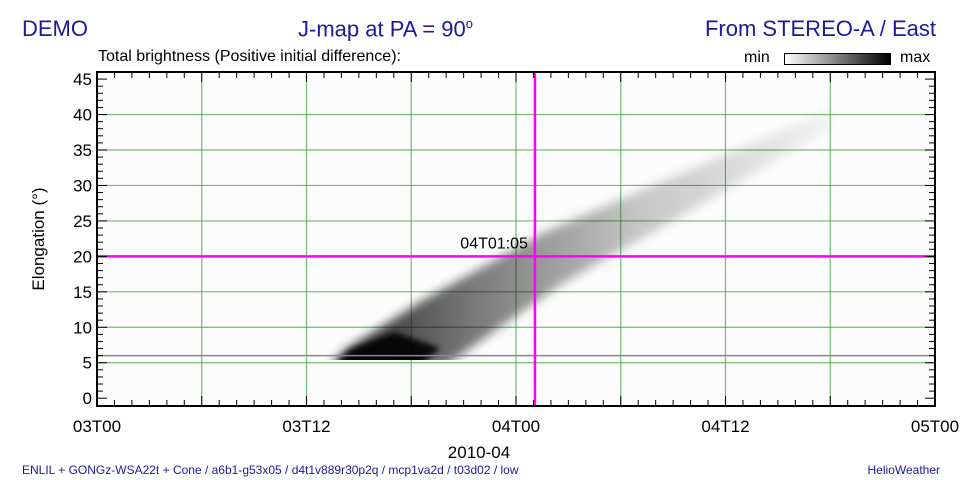 This screenshot has width=960, height=480. Describe the element at coordinates (915, 57) in the screenshot. I see `colorbar-max-label: max` at that location.